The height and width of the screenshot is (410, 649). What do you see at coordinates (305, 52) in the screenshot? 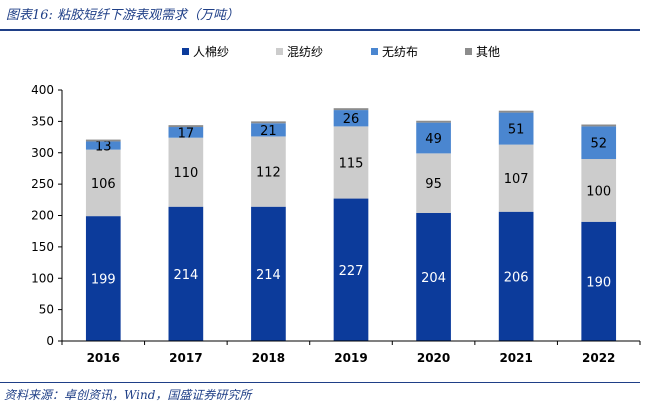
I see `legend-label: 混纺纱` at bounding box center [305, 52].